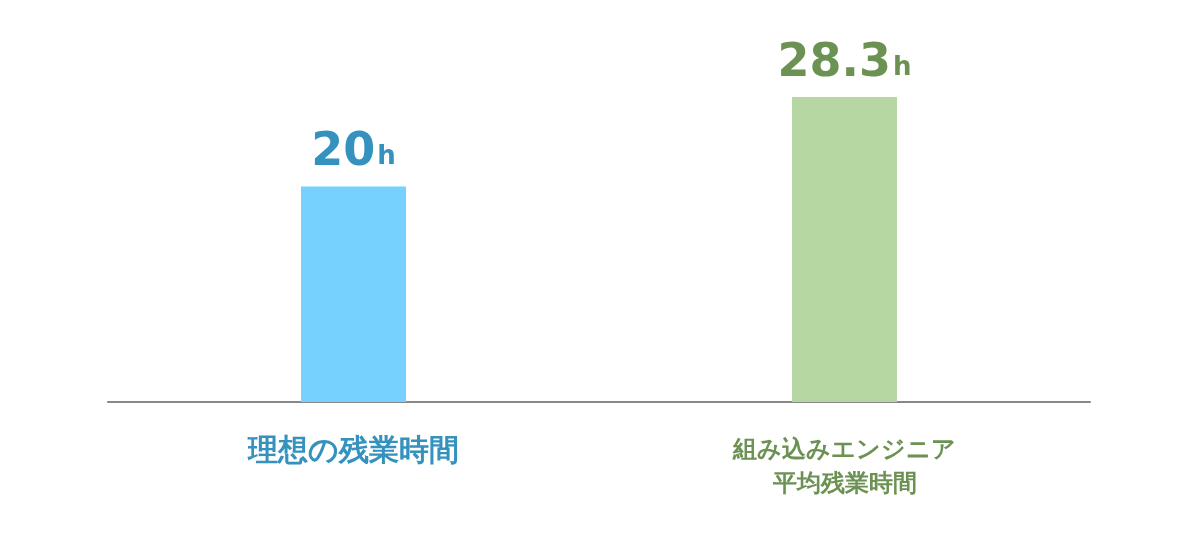  I want to click on data-label: 20h, so click(353, 149).